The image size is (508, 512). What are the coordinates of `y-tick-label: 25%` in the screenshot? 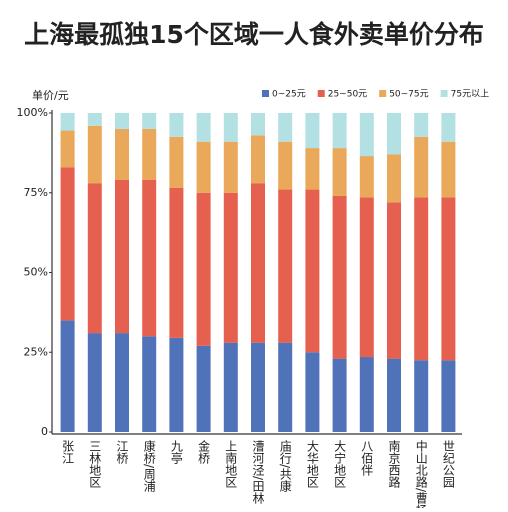 It's located at (36, 351).